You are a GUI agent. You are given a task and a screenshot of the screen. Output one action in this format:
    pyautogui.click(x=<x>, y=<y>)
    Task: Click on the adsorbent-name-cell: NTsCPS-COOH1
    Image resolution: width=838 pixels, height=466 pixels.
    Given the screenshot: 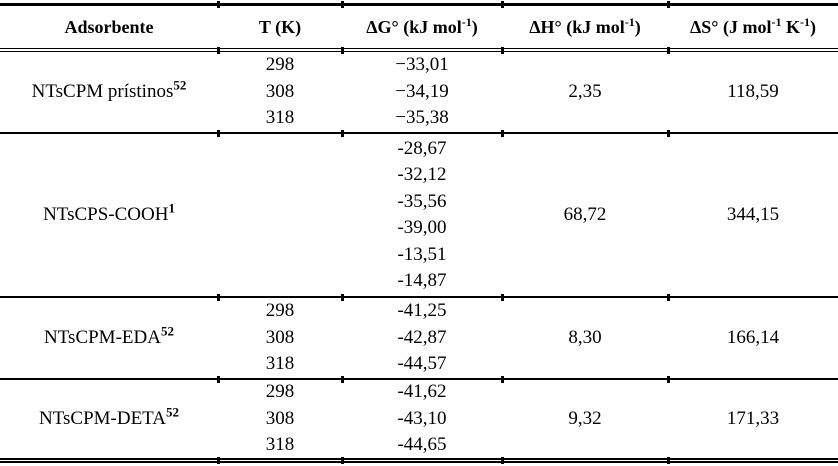 What is the action you would take?
    pyautogui.click(x=109, y=215)
    